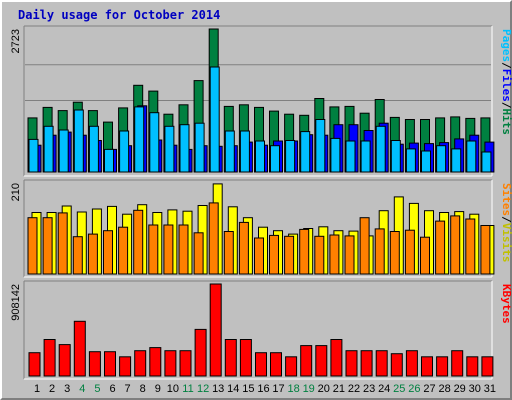 This screenshot has height=400, width=512. I want to click on legend-entry: Visits, so click(506, 243).